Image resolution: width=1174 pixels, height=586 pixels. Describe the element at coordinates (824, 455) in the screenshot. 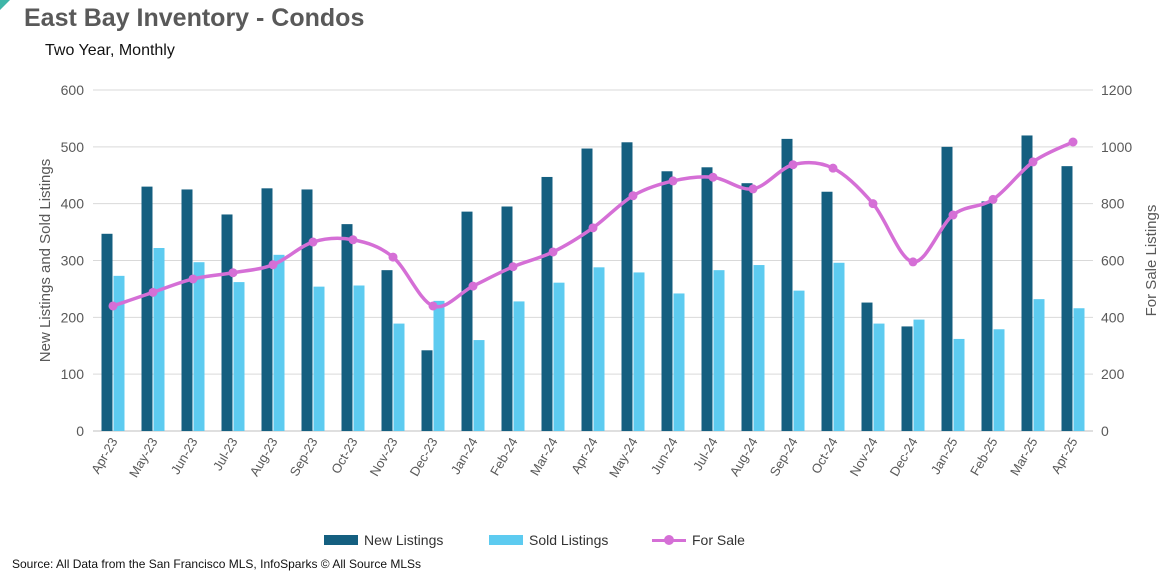

I see `x-tick-label: Oct-24` at that location.